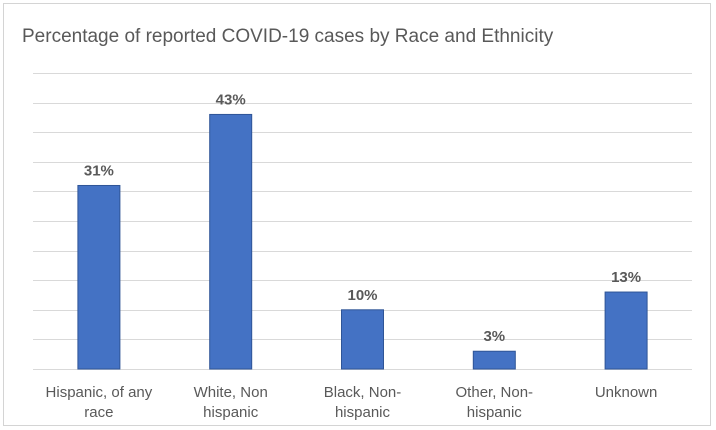 The image size is (716, 430). Describe the element at coordinates (626, 392) in the screenshot. I see `x-tick-label: Unknown` at that location.